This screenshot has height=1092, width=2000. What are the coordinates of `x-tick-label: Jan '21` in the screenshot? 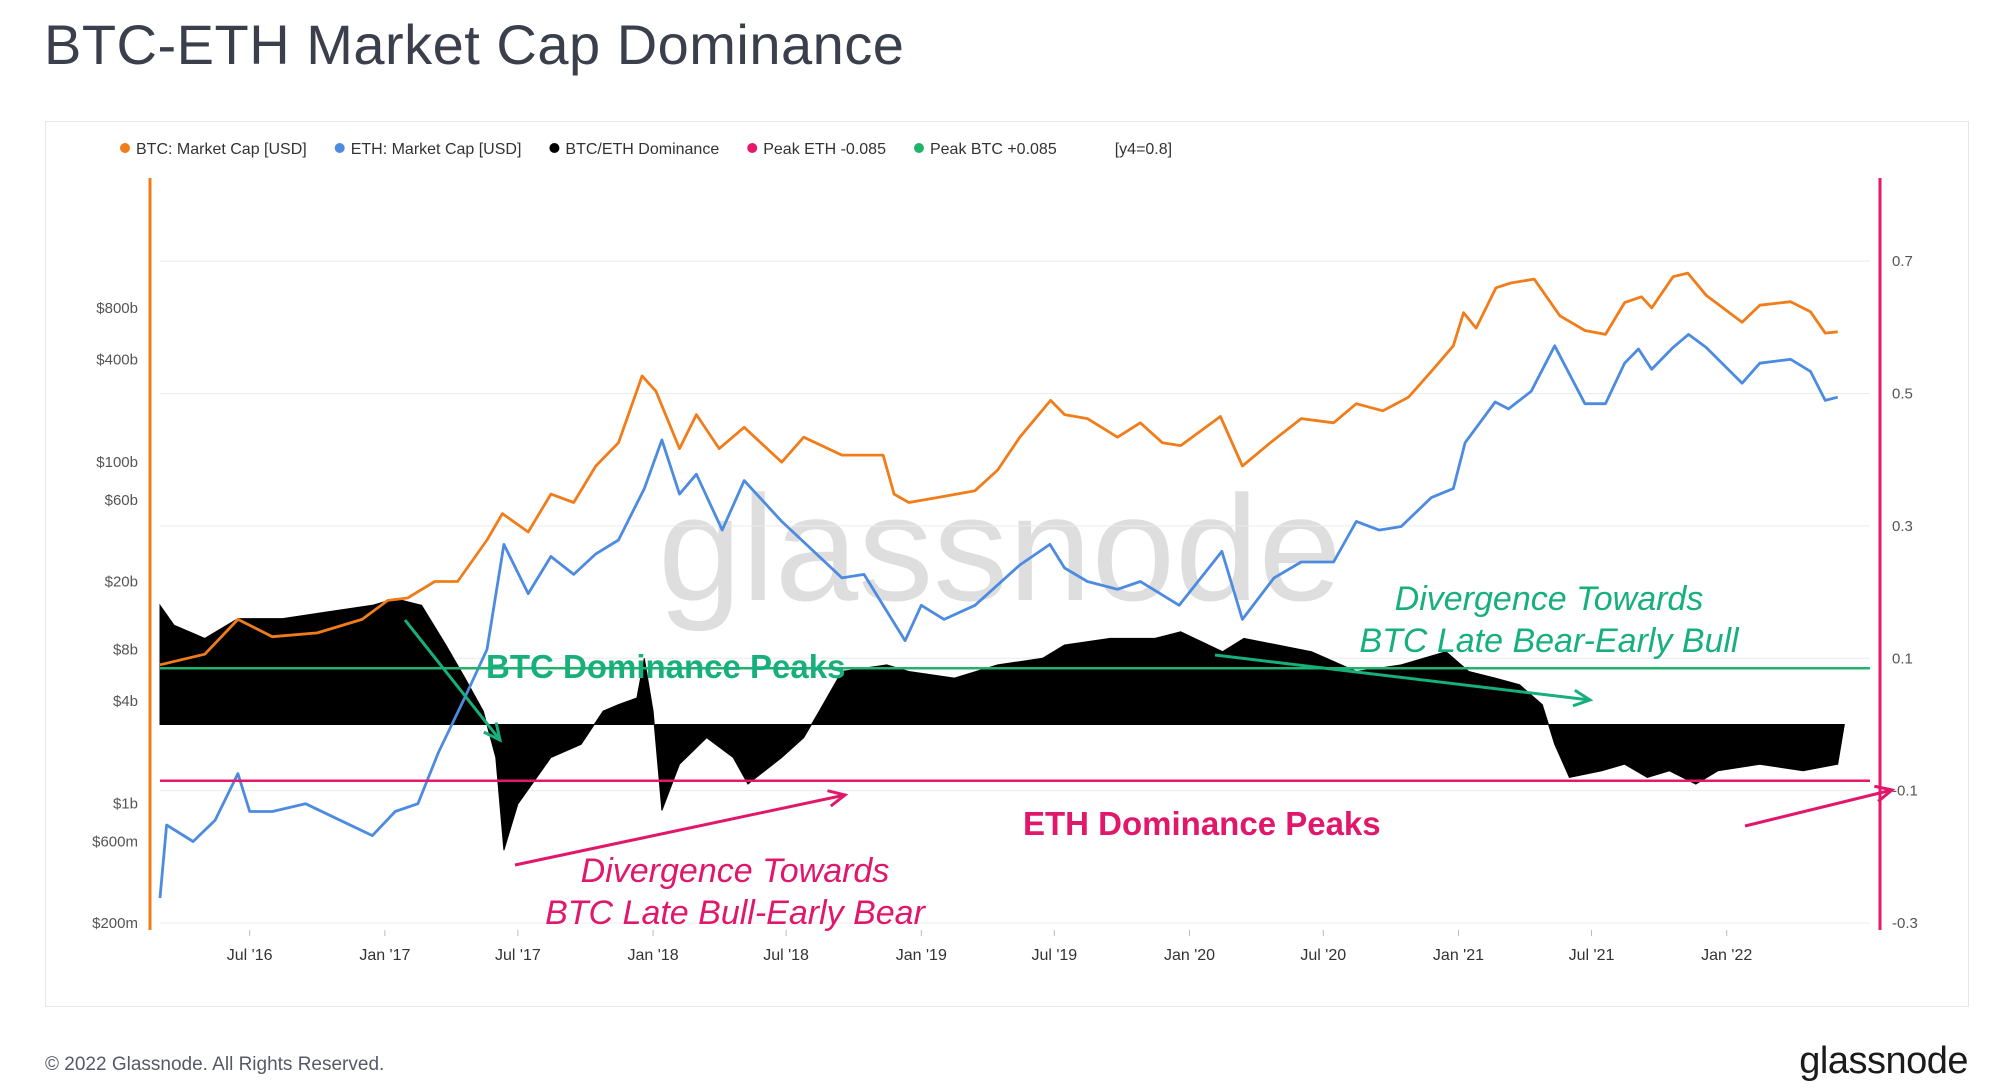 It's located at (1458, 955).